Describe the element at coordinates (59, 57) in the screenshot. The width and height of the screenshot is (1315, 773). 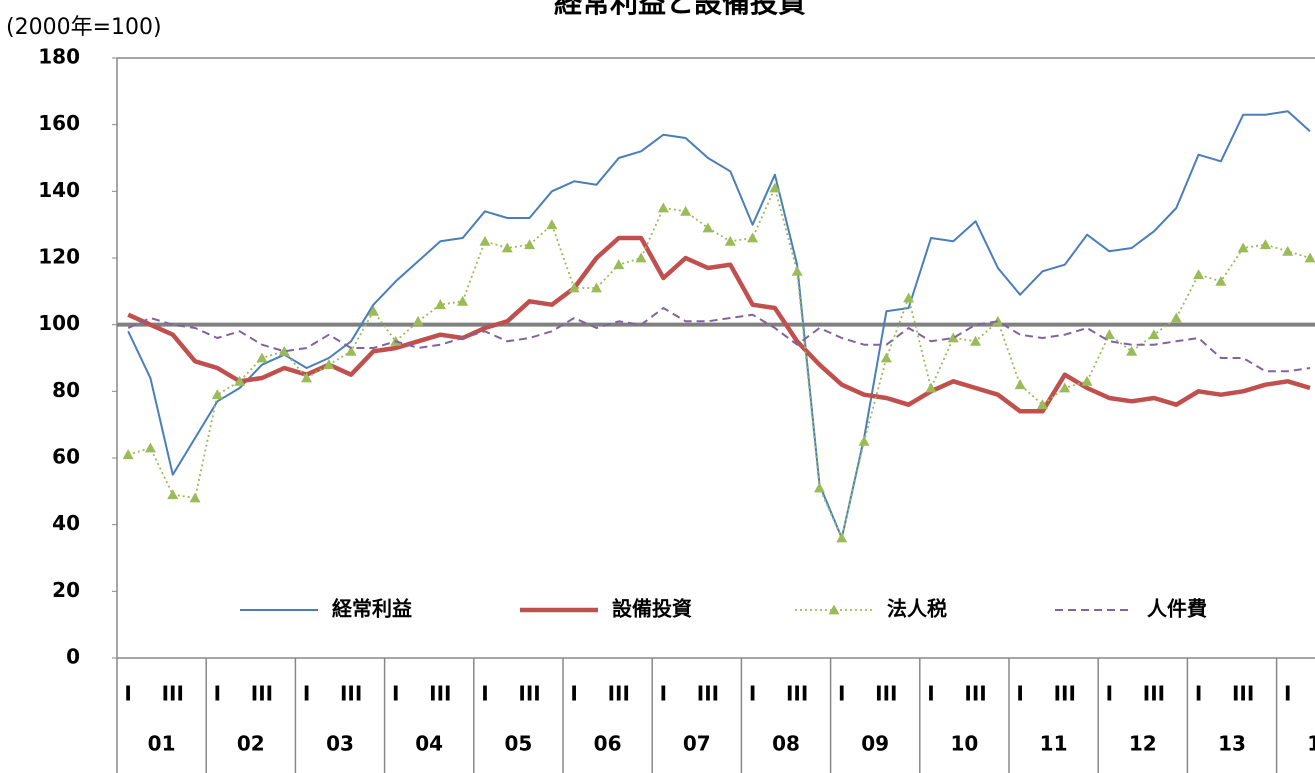
I see `y-tick-label: 180` at that location.